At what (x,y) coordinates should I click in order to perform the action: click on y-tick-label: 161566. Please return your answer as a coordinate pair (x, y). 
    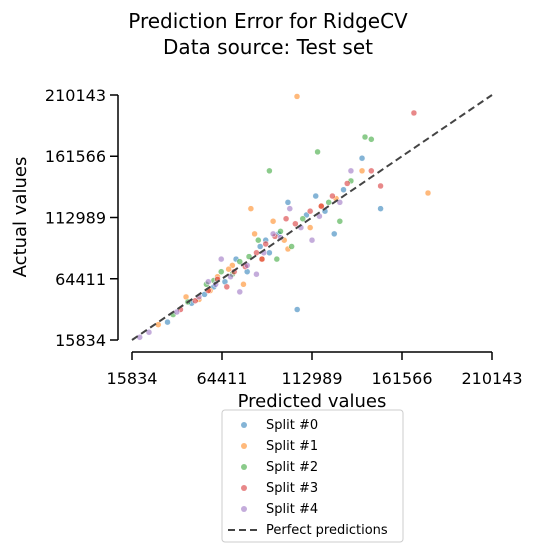
    Looking at the image, I should click on (75, 156).